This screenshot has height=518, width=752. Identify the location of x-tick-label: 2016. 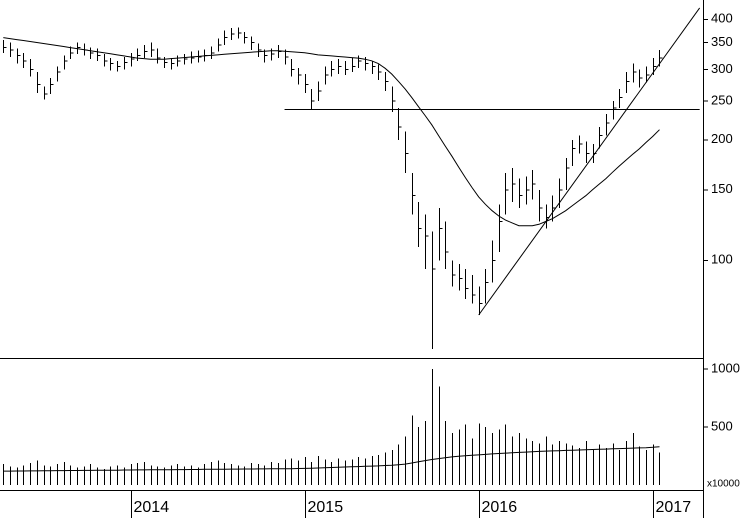
(500, 507).